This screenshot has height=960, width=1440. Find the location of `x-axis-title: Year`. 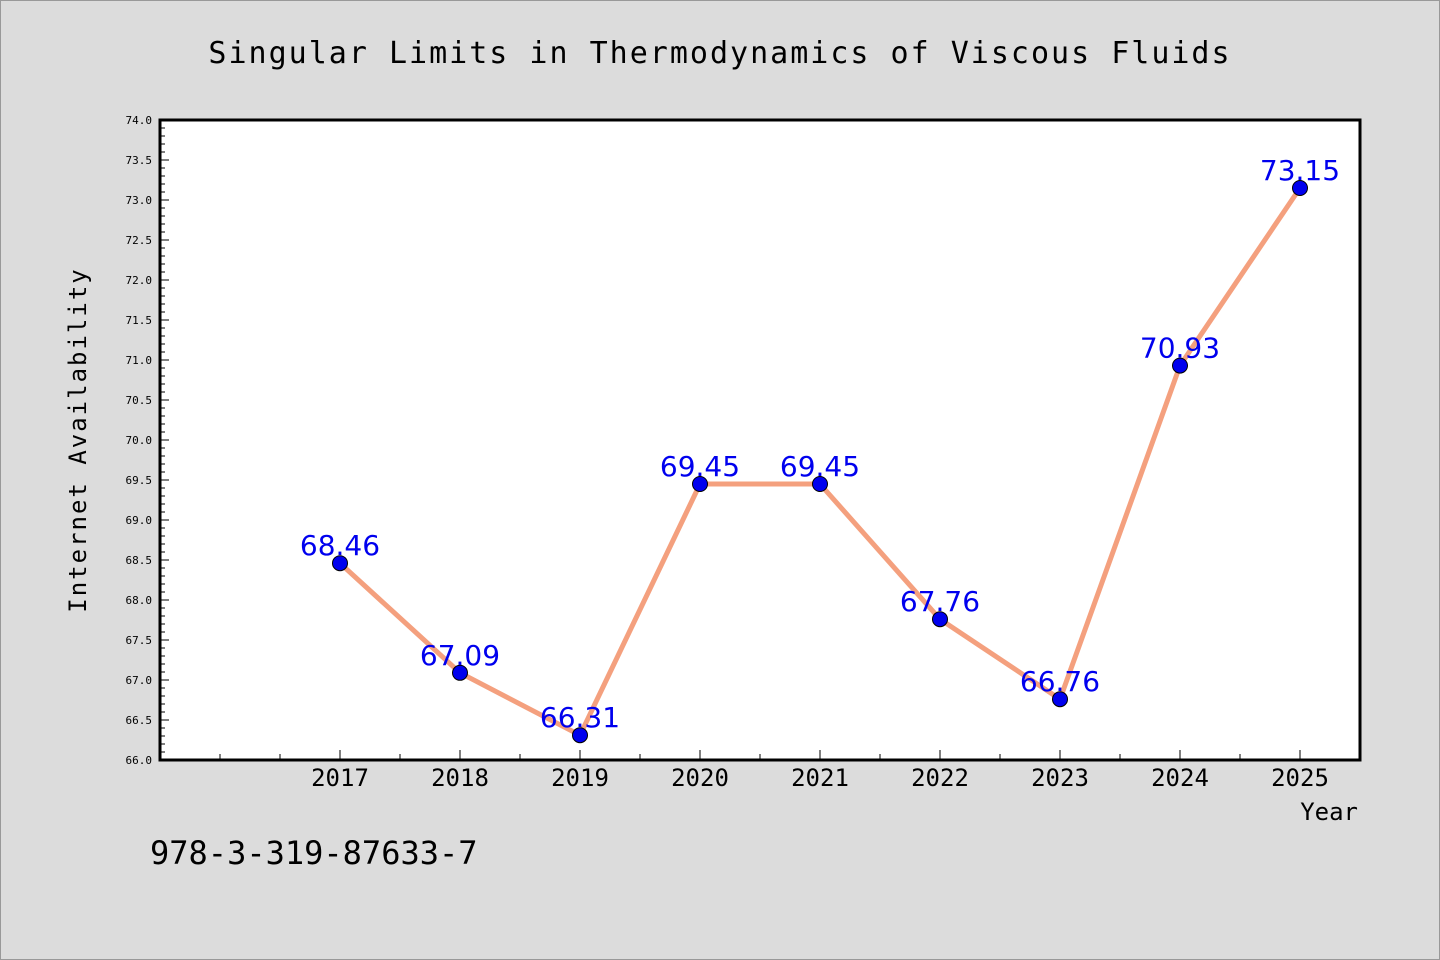

x-axis-title: Year is located at coordinates (1329, 812).